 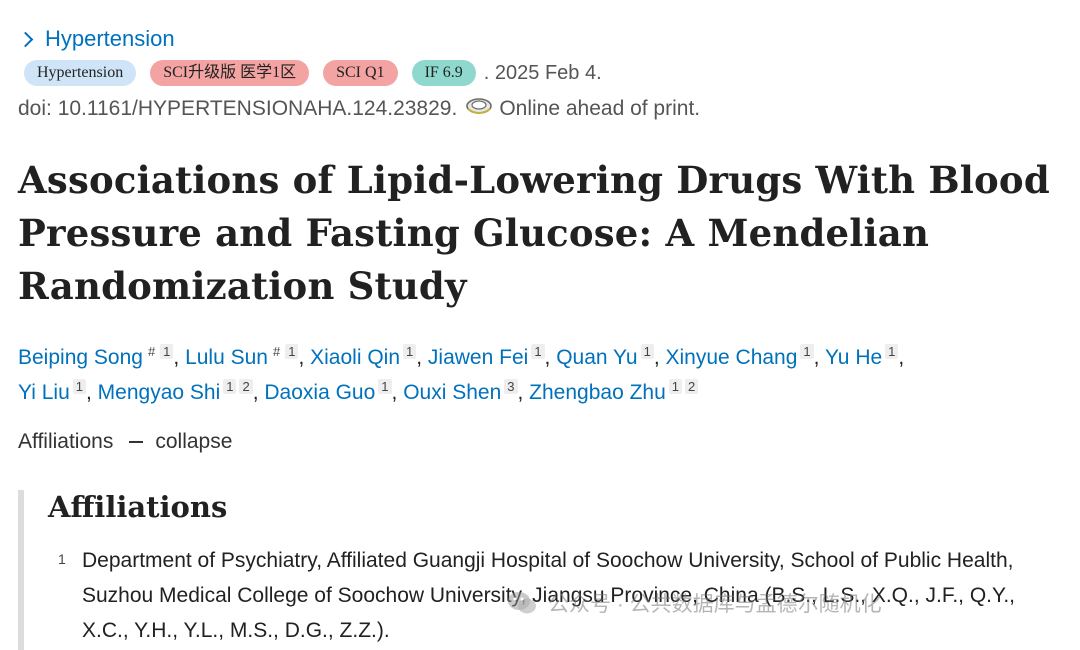 I want to click on sci-quartile-badge: SCI Q1, so click(x=360, y=73).